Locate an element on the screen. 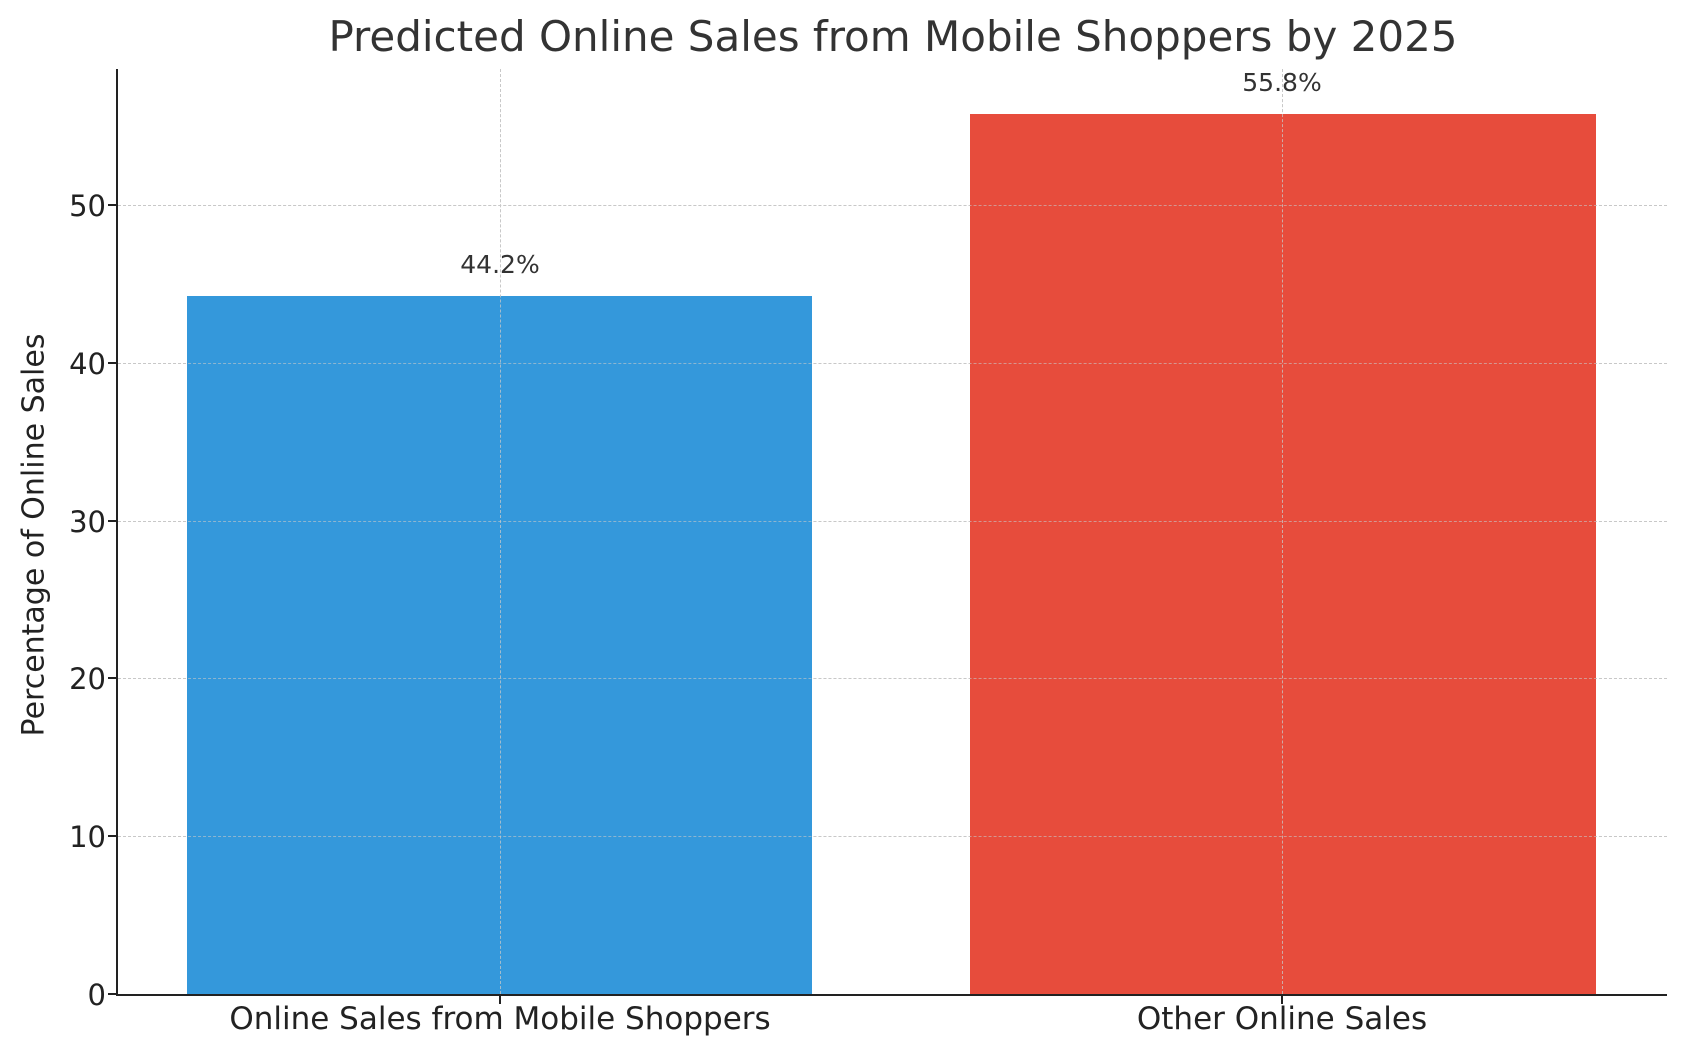 Image resolution: width=1686 pixels, height=1057 pixels. x-tick-label-other-online-sales: Other Online Sales is located at coordinates (1282, 1019).